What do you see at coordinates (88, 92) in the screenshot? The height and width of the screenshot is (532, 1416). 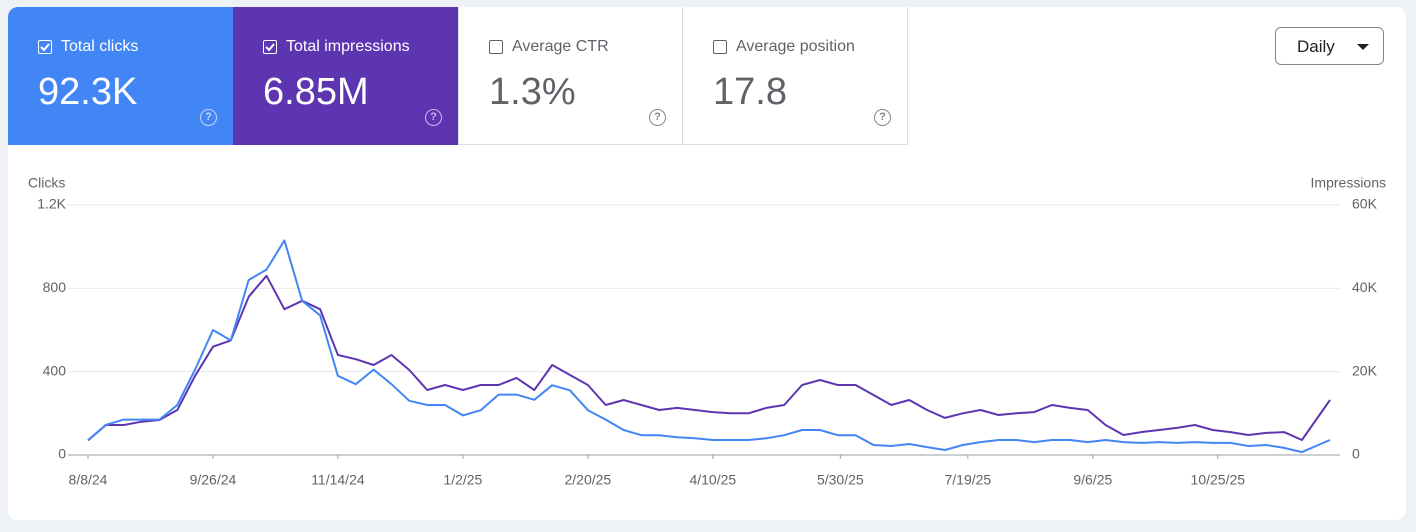 I see `metric-value: 92.3K` at bounding box center [88, 92].